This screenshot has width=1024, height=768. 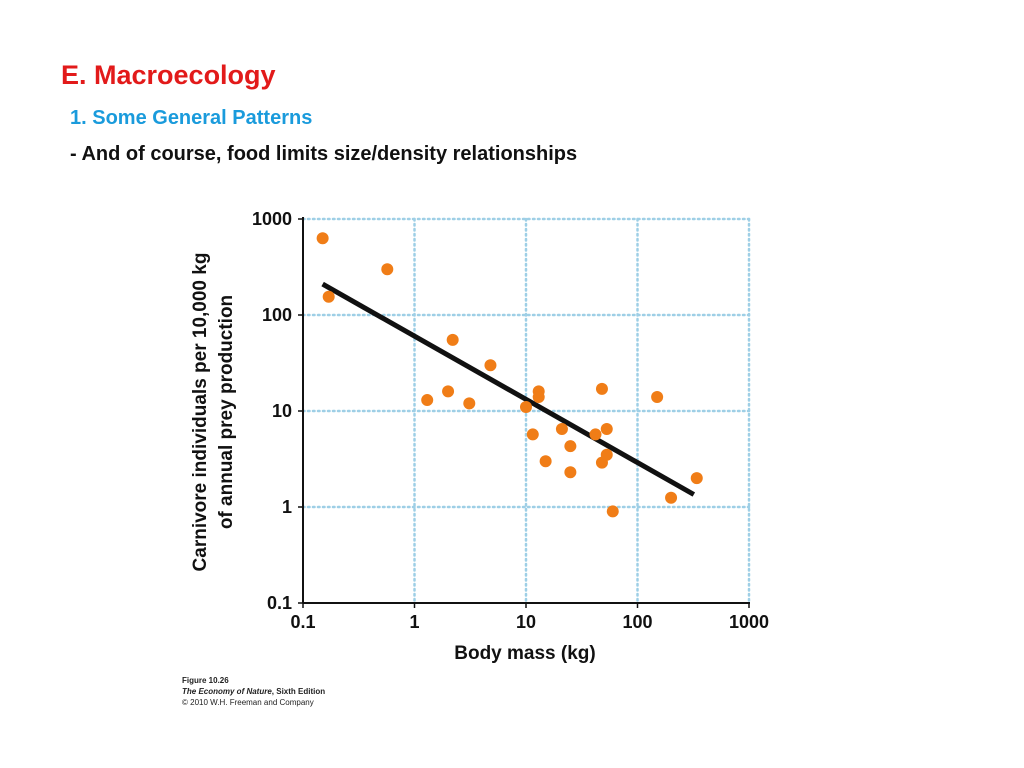 I want to click on caption-edition: , Sixth Edition, so click(x=298, y=691).